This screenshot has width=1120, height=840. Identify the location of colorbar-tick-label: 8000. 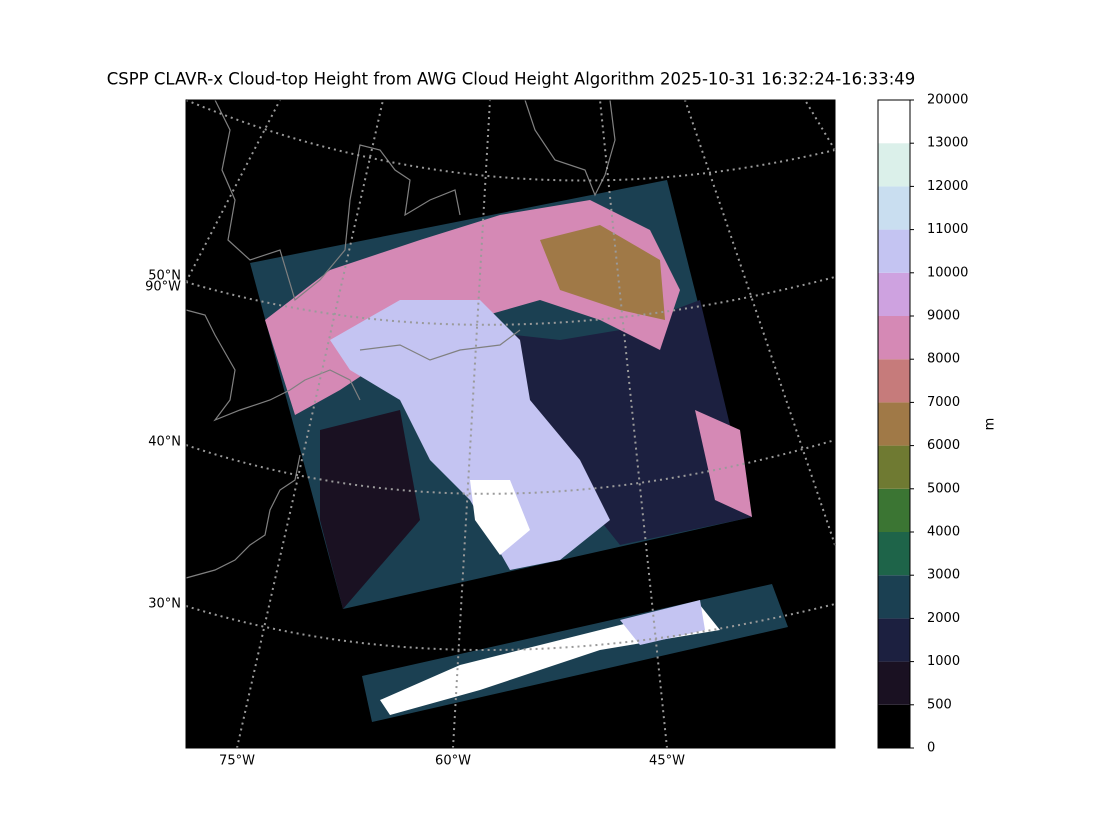
(943, 359).